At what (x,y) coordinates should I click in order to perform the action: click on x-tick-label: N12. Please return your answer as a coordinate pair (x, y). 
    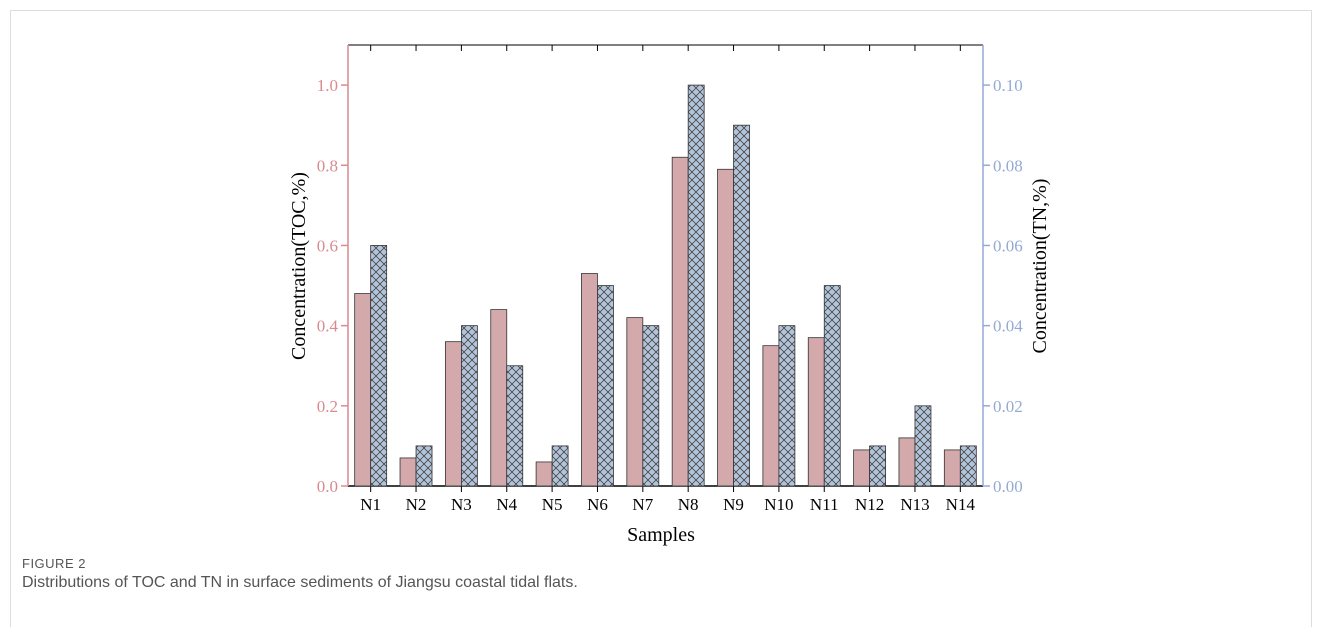
    Looking at the image, I should click on (869, 504).